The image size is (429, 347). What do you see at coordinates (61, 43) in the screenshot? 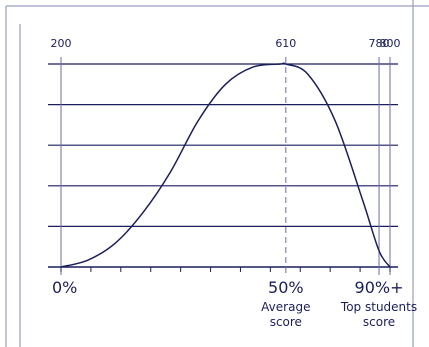
I see `top-tick-label: 200` at bounding box center [61, 43].